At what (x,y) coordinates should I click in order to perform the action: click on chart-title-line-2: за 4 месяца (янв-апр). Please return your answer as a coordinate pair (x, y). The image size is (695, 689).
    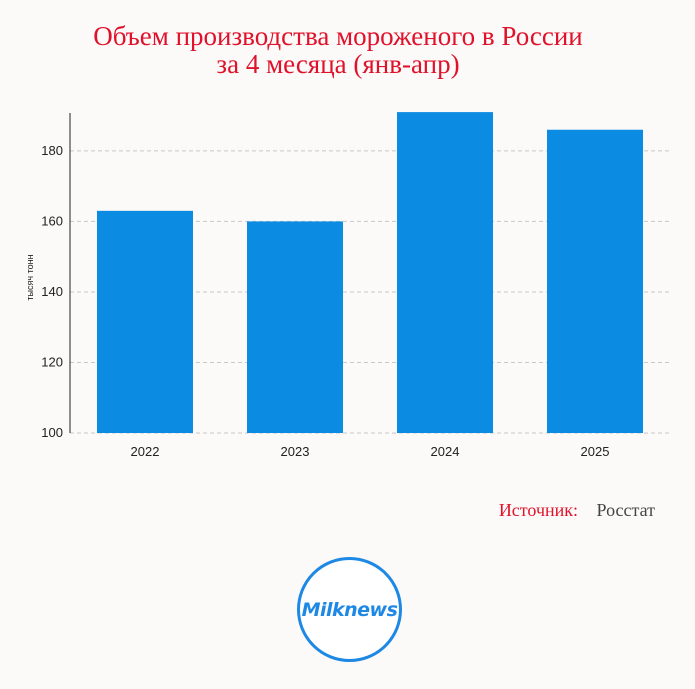
    Looking at the image, I should click on (338, 64).